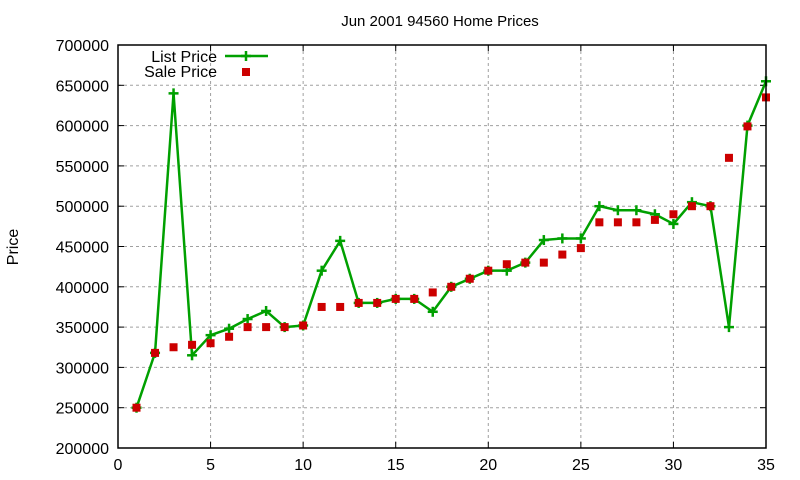 This screenshot has height=480, width=800. What do you see at coordinates (82, 86) in the screenshot?
I see `y-tick-label: 650000` at bounding box center [82, 86].